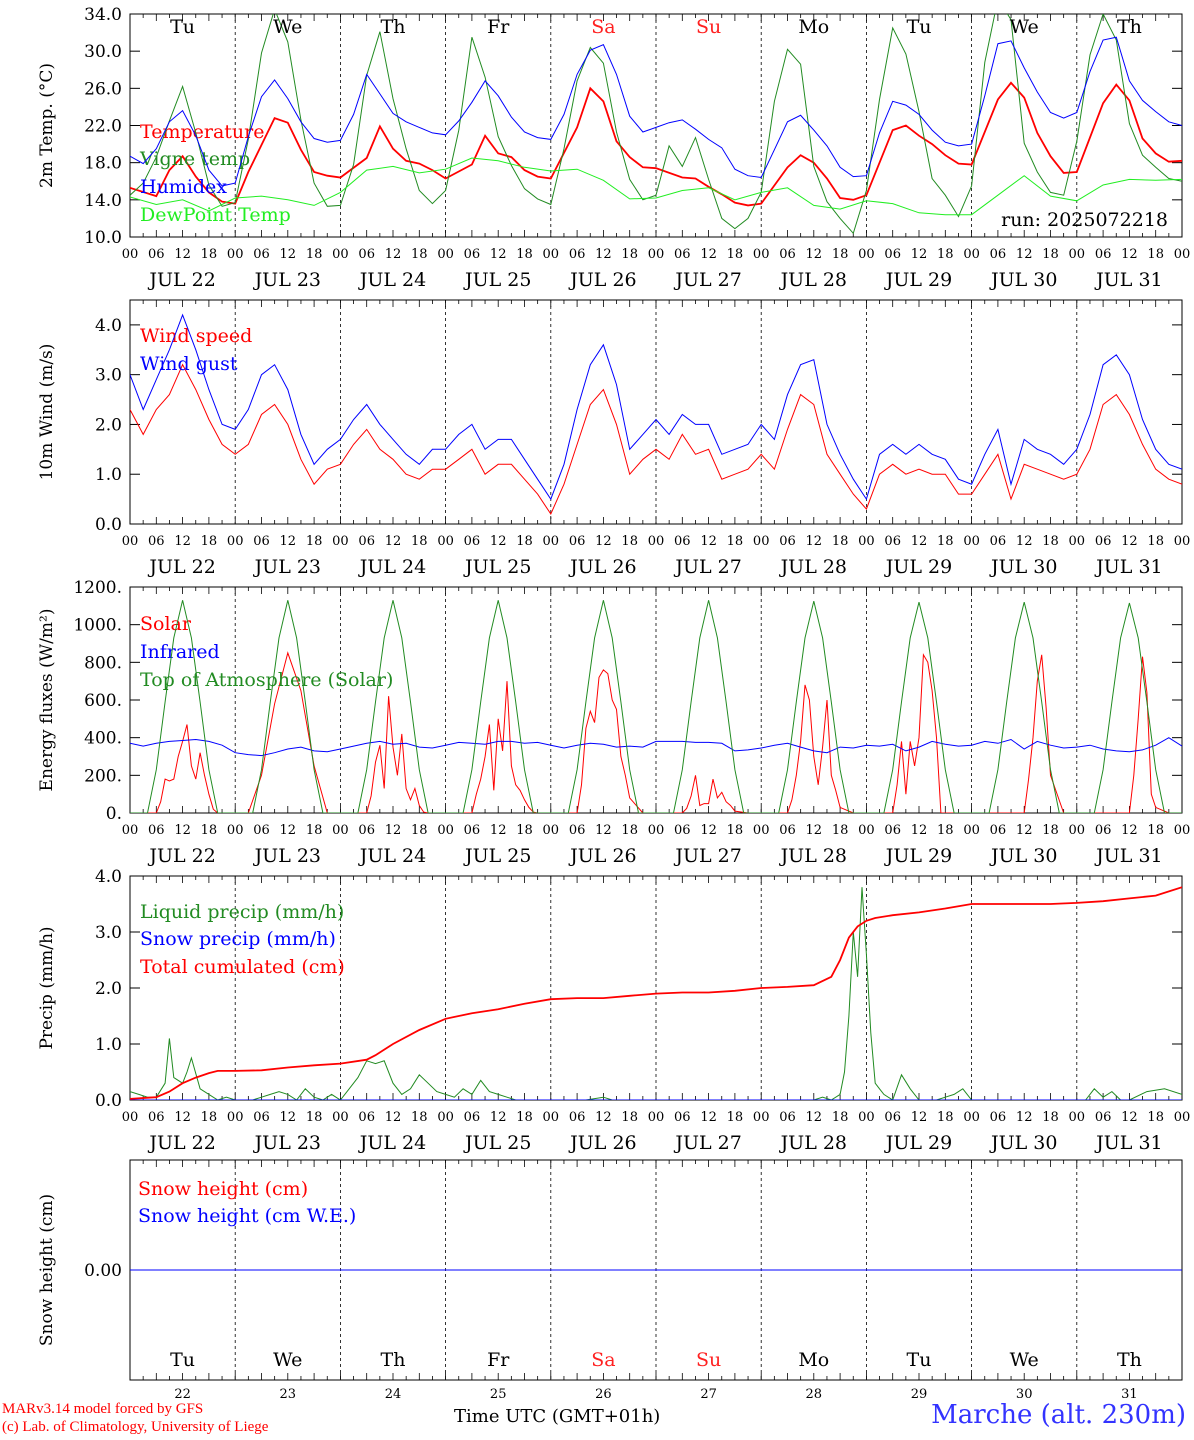  Describe the element at coordinates (215, 215) in the screenshot. I see `legend-entry: DewPoint Temp` at that location.